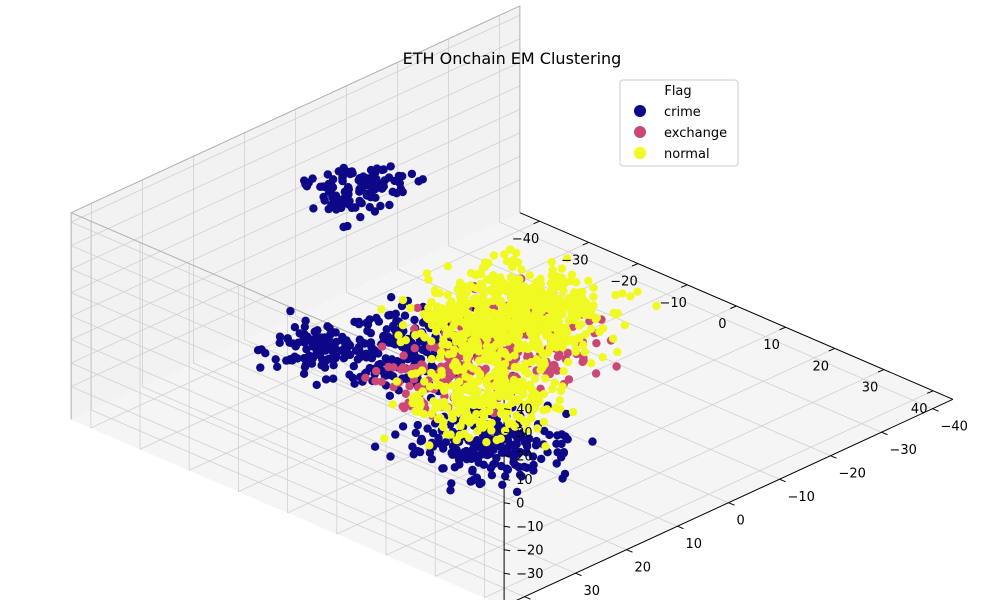 This screenshot has width=1000, height=600. Describe the element at coordinates (684, 286) in the screenshot. I see `x-tick-mark` at that location.